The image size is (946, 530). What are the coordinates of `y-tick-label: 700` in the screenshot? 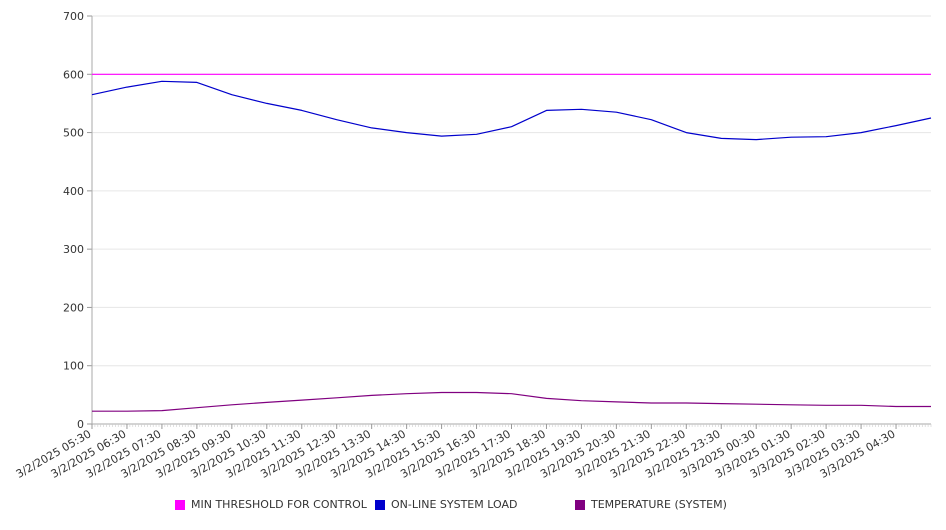 It's located at (73, 16).